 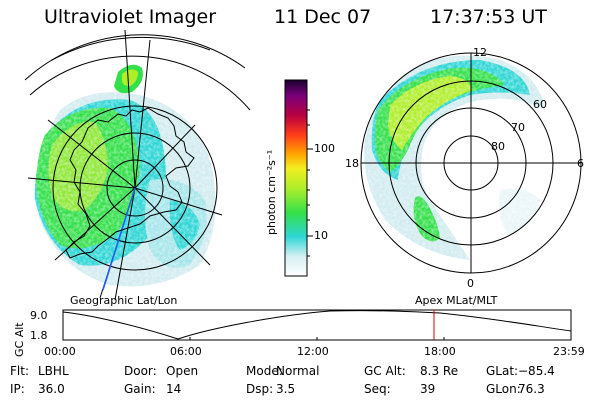 I want to click on altitude-xtick-1800: 18:00, so click(x=440, y=351).